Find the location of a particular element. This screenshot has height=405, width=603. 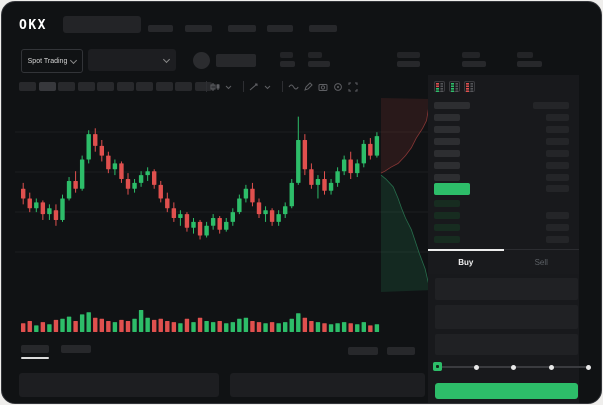

bids-book-icon is located at coordinates (454, 86).